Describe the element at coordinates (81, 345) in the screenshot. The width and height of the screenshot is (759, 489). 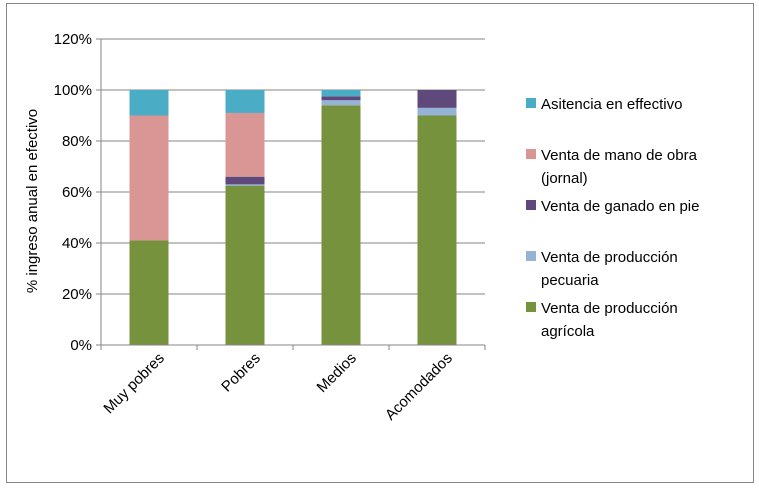
I see `y-tick-label: 0%` at that location.